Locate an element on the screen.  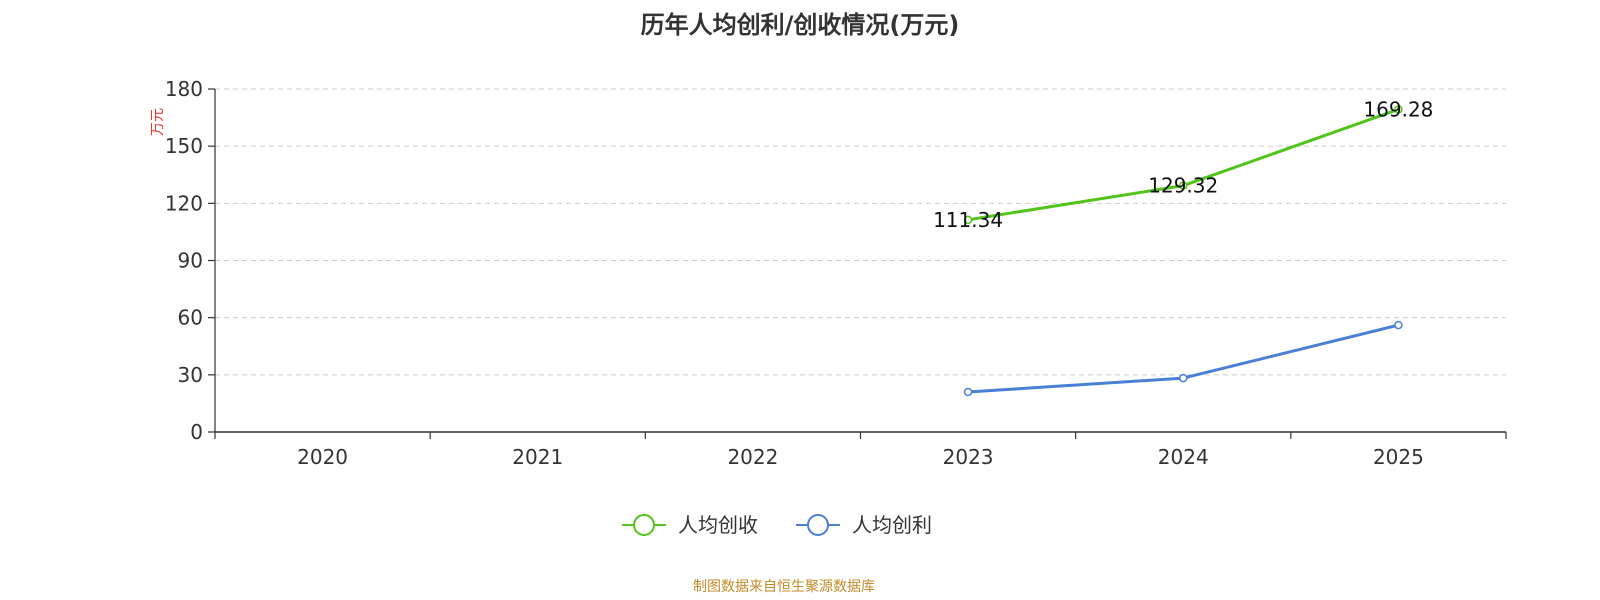
x-tick-label: 2021 is located at coordinates (537, 457).